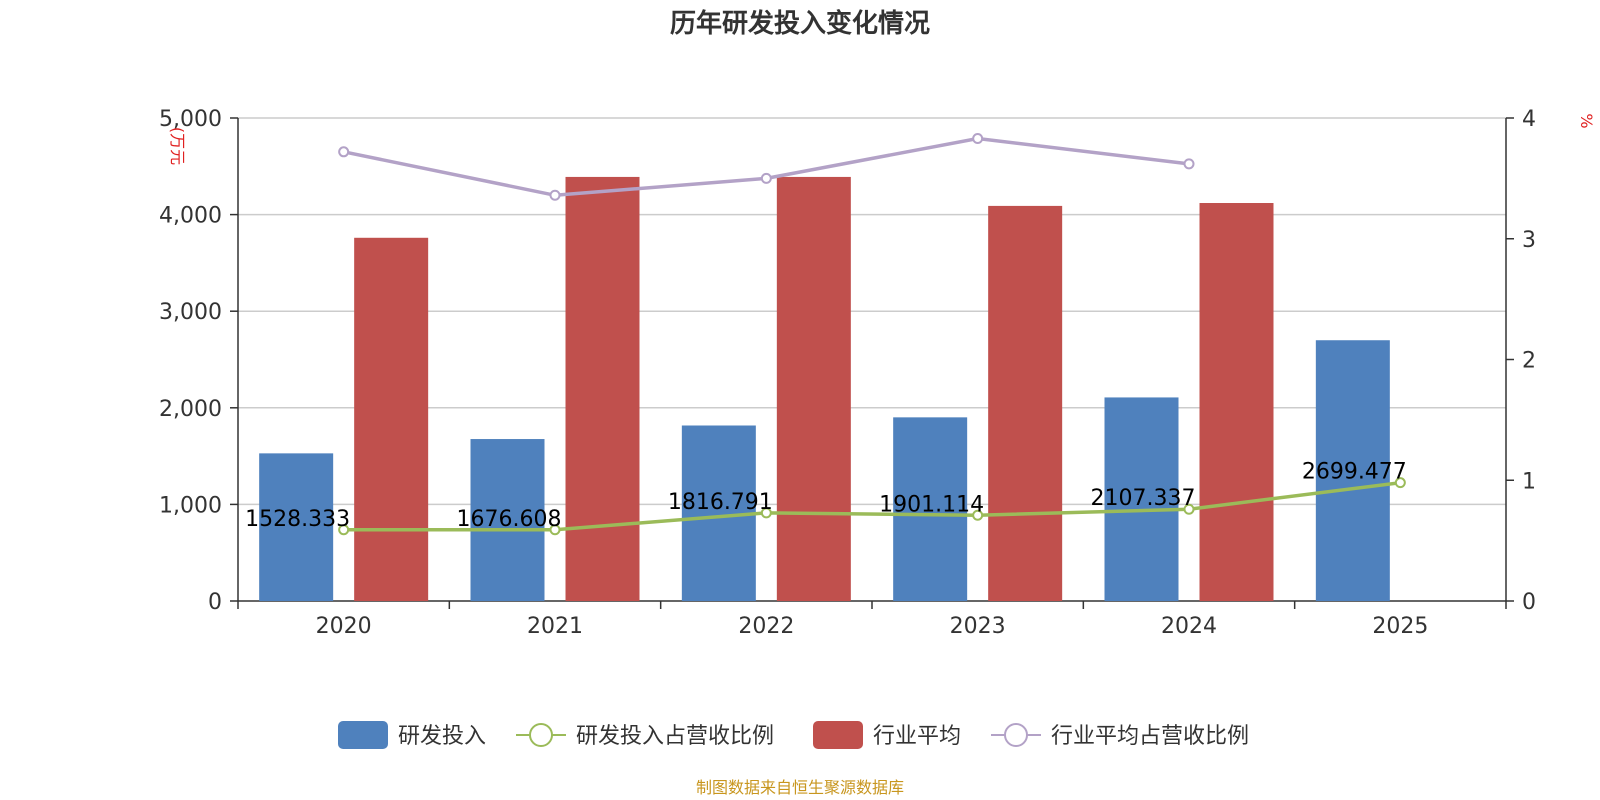  I want to click on legend-item-研发投入: 研发投入, so click(412, 735).